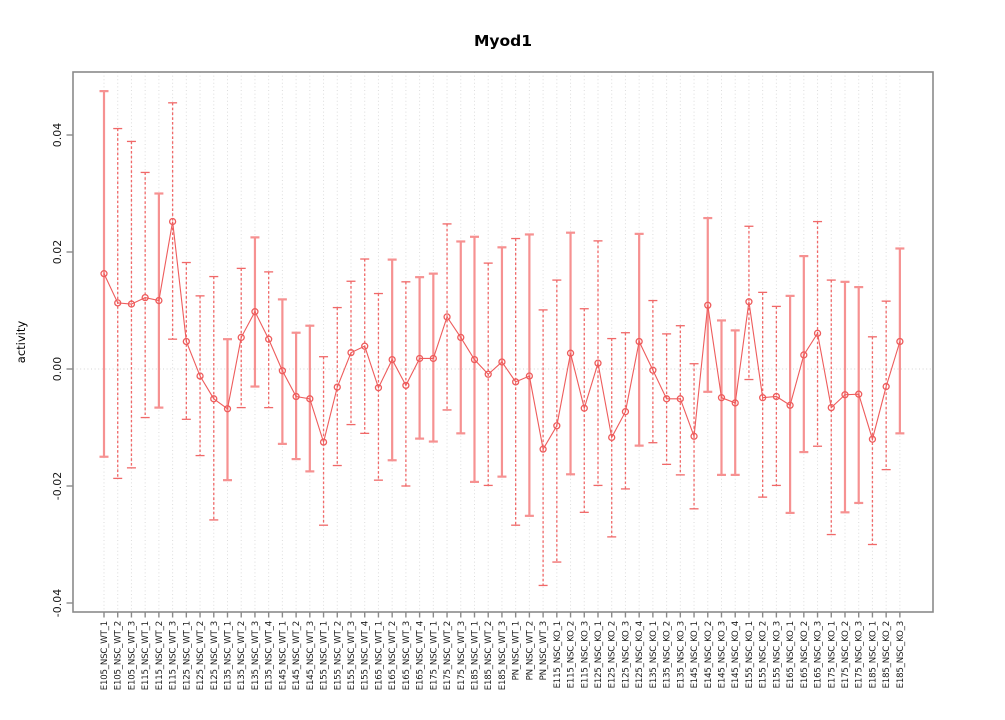 The width and height of the screenshot is (1005, 720). I want to click on x-tick-label: E175_NSC_WT_3, so click(462, 655).